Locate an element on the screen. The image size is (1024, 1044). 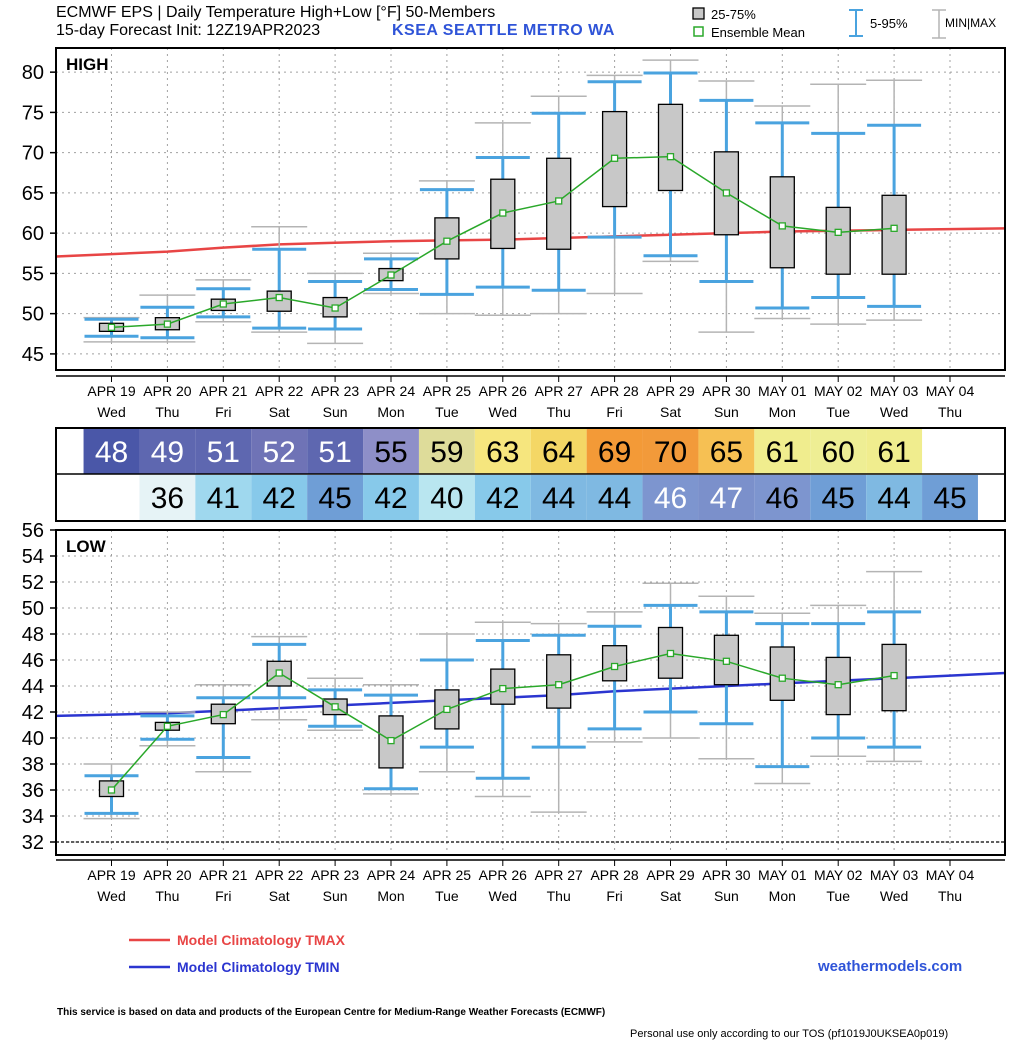
x-date-label: MAY 02 is located at coordinates (838, 875).